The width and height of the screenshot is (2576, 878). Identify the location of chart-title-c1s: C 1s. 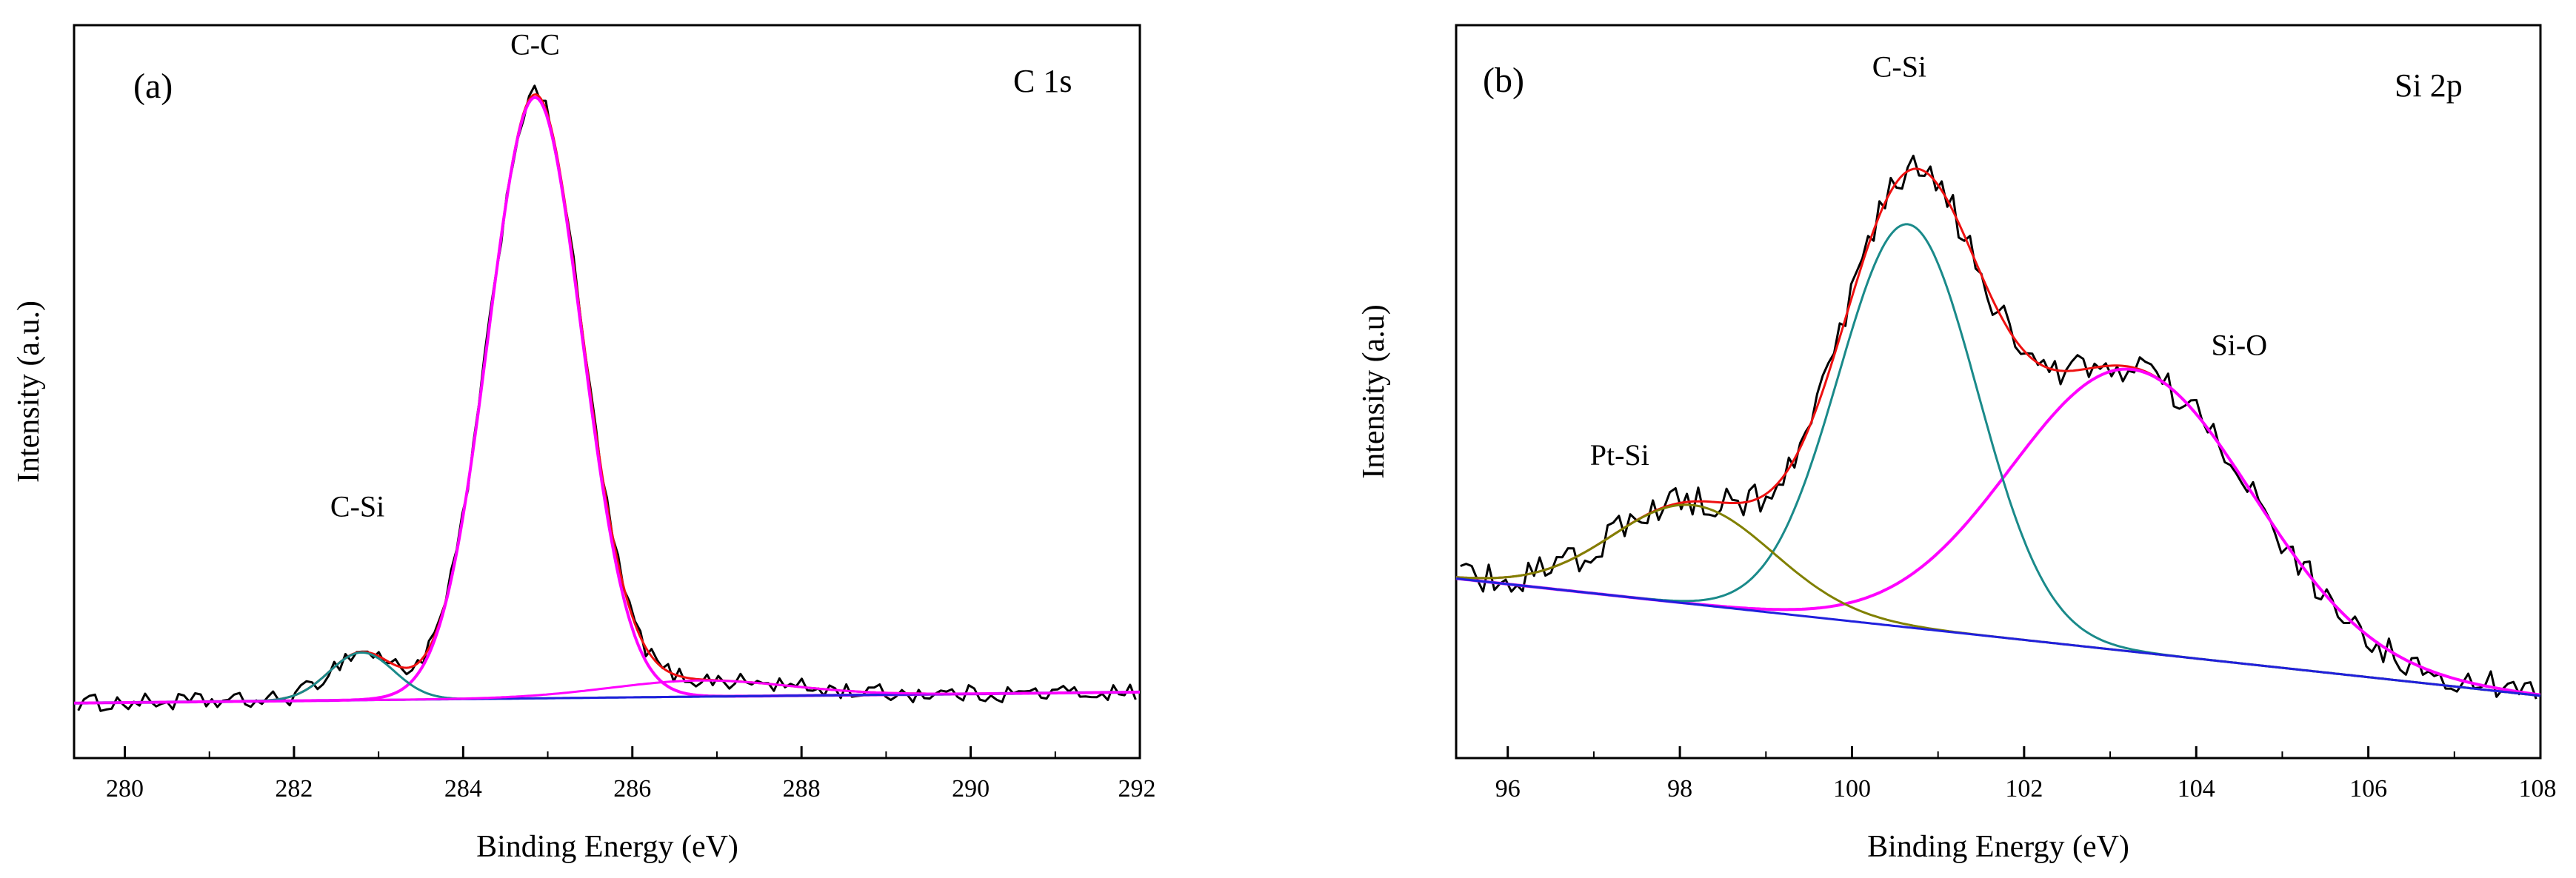
(1042, 81).